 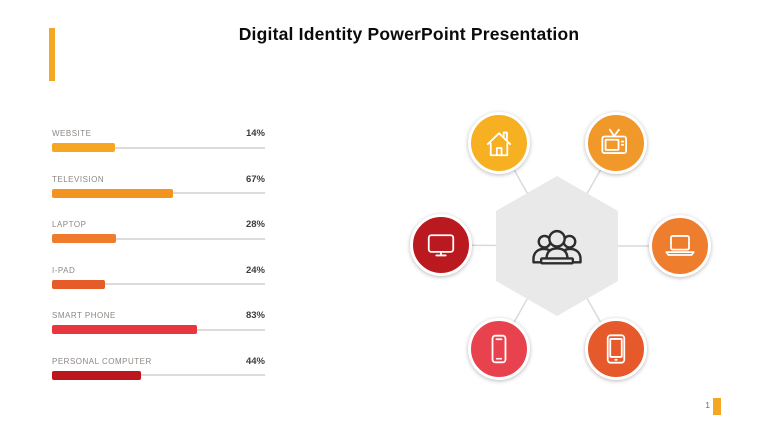 What do you see at coordinates (557, 246) in the screenshot?
I see `people-group-icon` at bounding box center [557, 246].